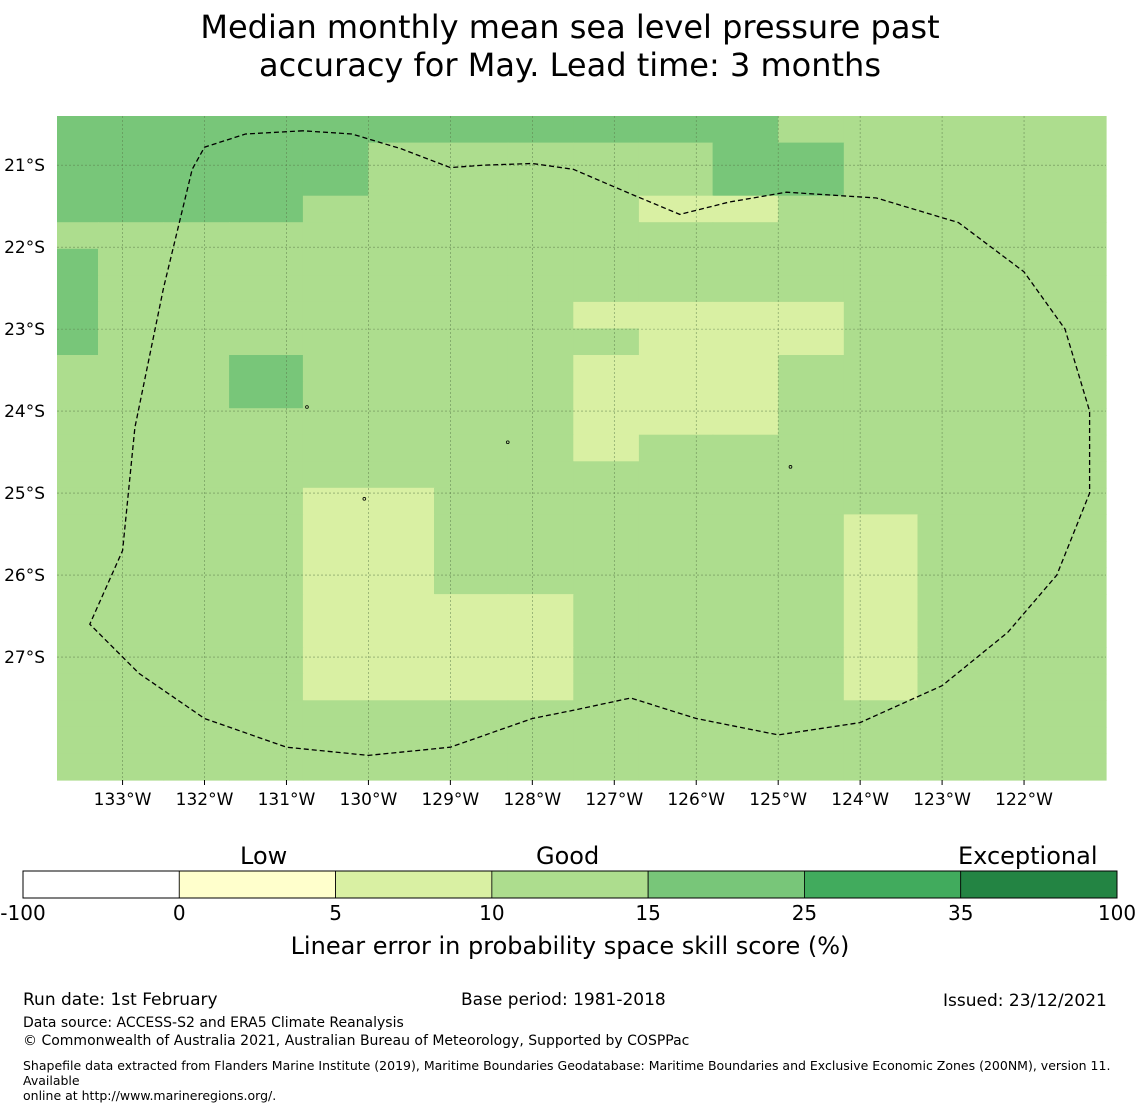 The image size is (1140, 1103). I want to click on lon-tick-label: 128°W, so click(532, 800).